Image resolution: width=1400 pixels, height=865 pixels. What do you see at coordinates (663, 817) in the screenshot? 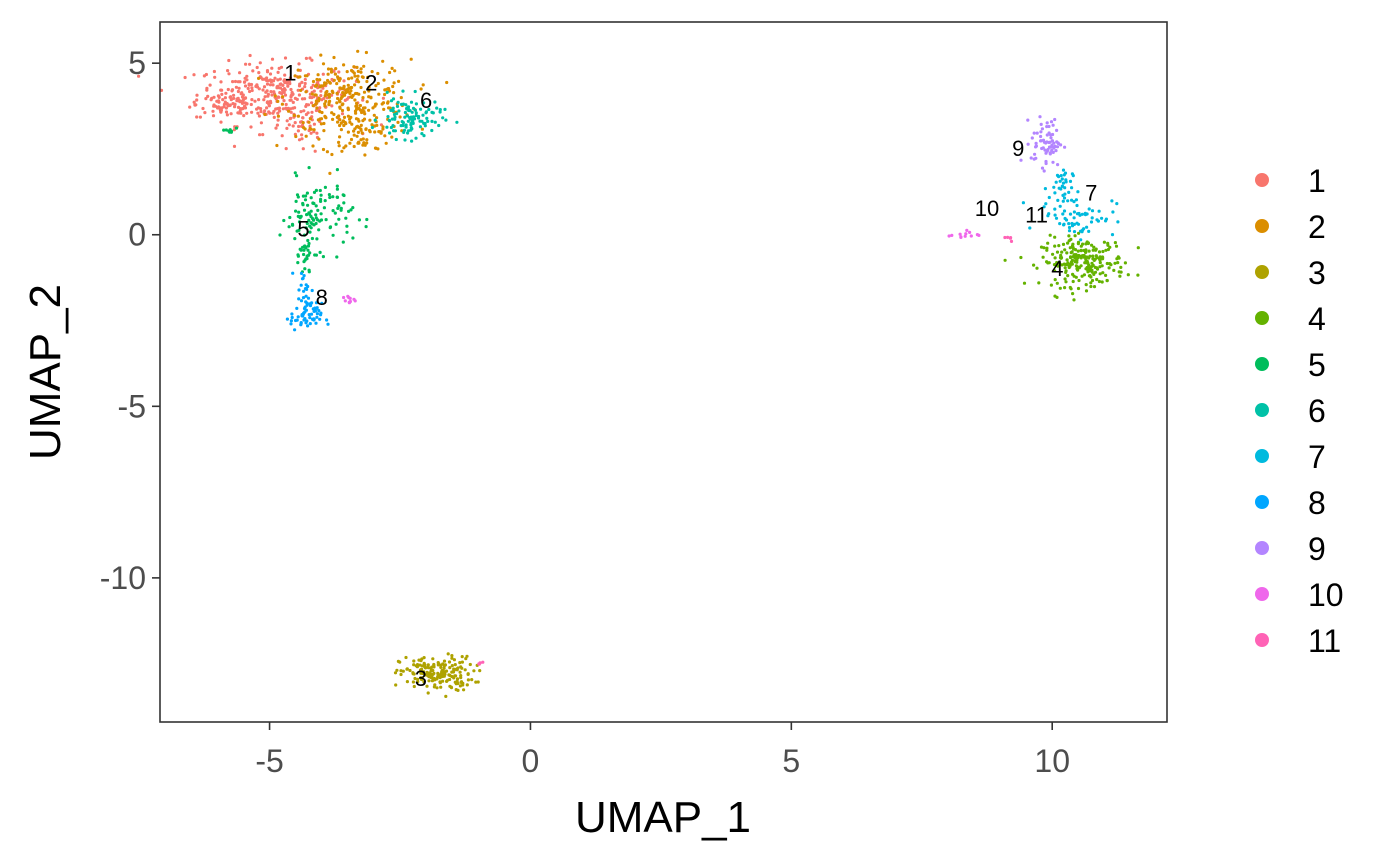
I see `x-axis-title: UMAP_1` at bounding box center [663, 817].